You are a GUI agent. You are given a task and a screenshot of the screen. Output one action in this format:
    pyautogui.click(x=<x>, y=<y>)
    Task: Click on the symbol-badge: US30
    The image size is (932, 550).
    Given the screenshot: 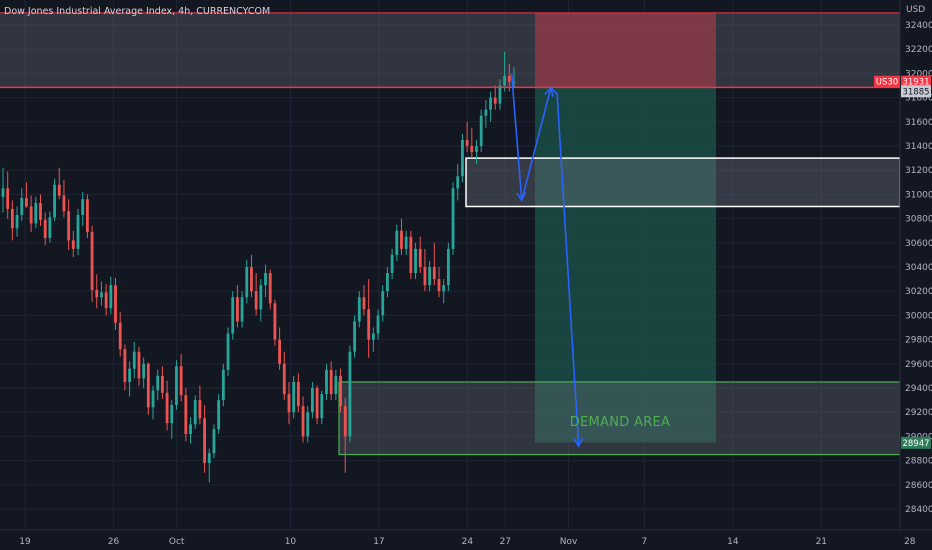 What is the action you would take?
    pyautogui.click(x=887, y=83)
    